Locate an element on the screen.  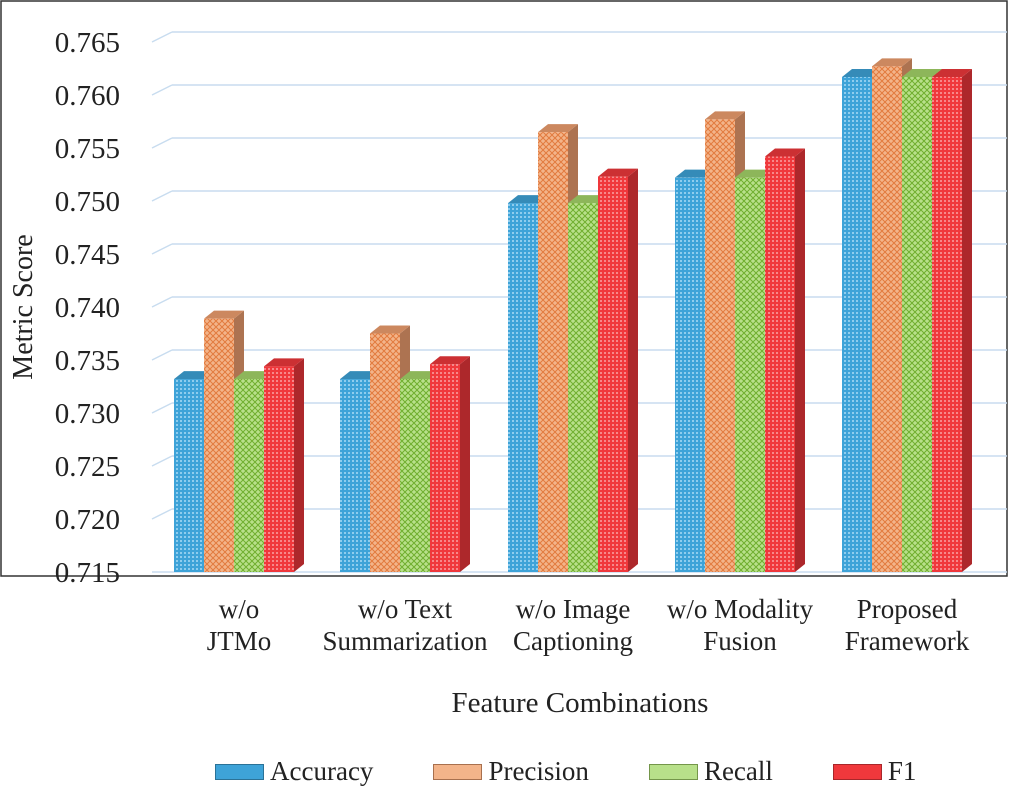
x-tick-label: w/o Modality Fusion is located at coordinates (740, 625).